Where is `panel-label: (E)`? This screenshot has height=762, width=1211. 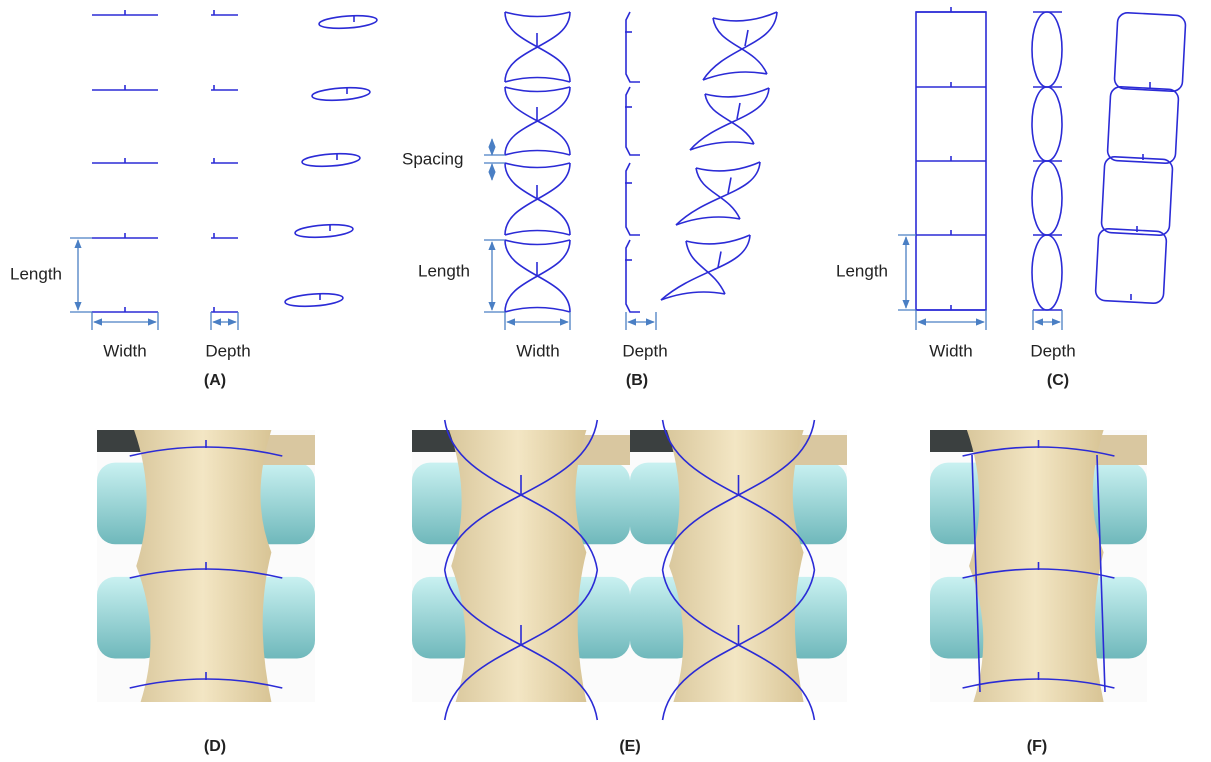
panel-label: (E) is located at coordinates (629, 746).